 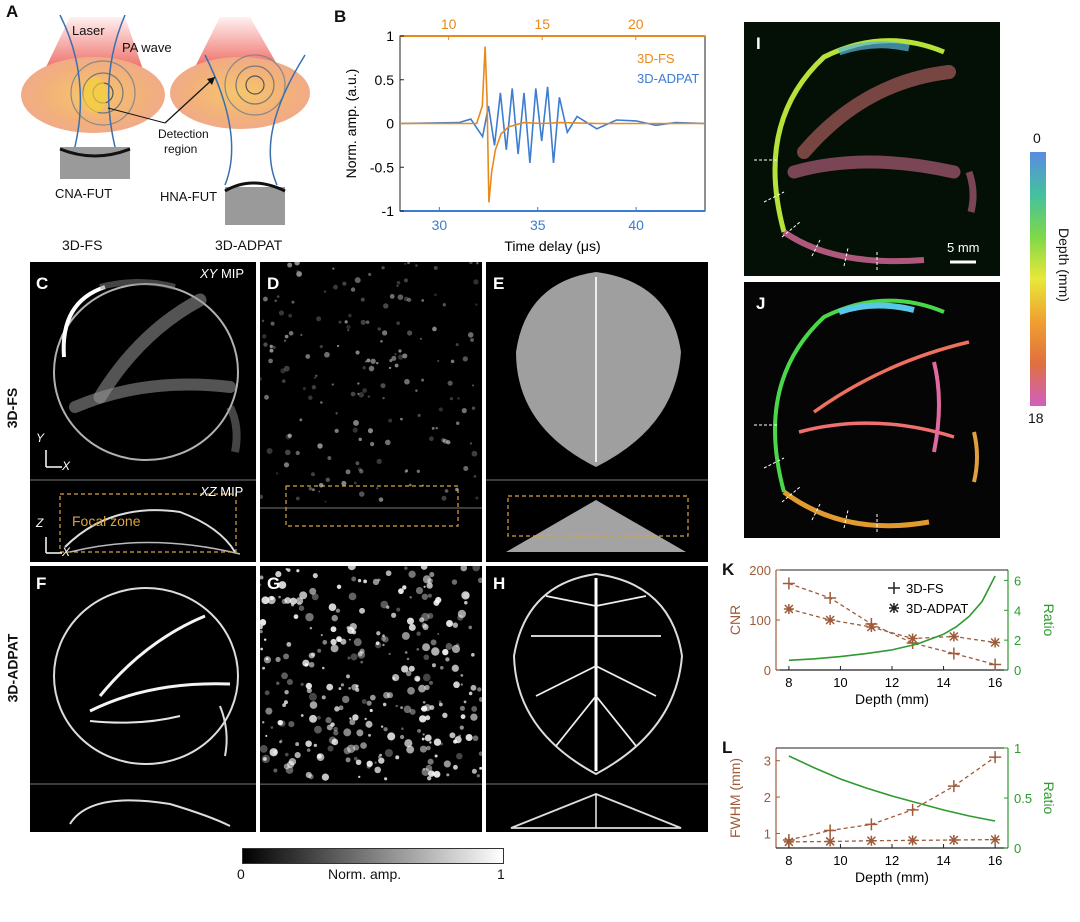 What do you see at coordinates (1023, 798) in the screenshot?
I see `y2-tick-label: 0.5` at bounding box center [1023, 798].